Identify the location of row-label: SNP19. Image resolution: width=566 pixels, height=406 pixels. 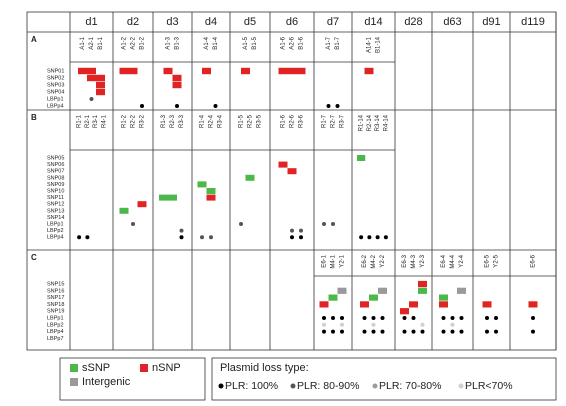
(55, 312).